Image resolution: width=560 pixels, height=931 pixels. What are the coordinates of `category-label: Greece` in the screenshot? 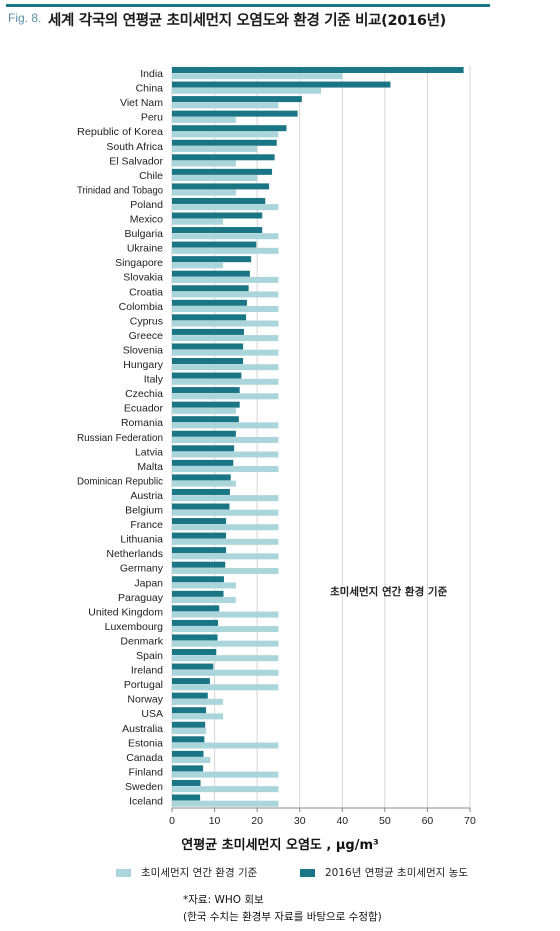 It's located at (146, 336).